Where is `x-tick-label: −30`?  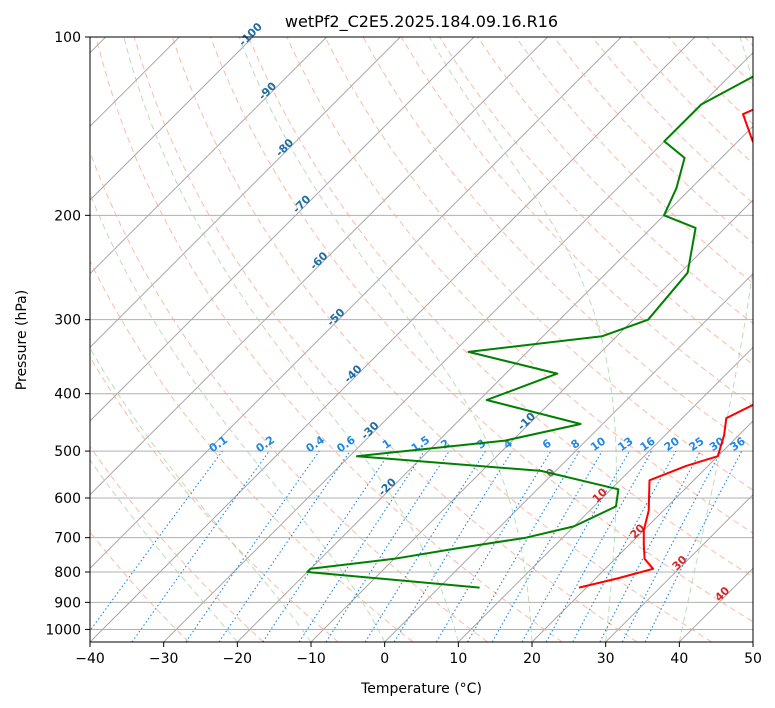
x-tick-label: −30 is located at coordinates (164, 659).